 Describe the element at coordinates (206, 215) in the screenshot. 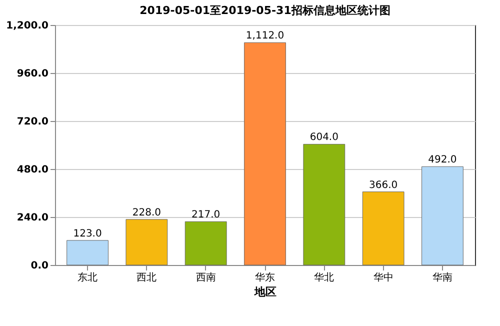

I see `data-label: 217.0` at that location.